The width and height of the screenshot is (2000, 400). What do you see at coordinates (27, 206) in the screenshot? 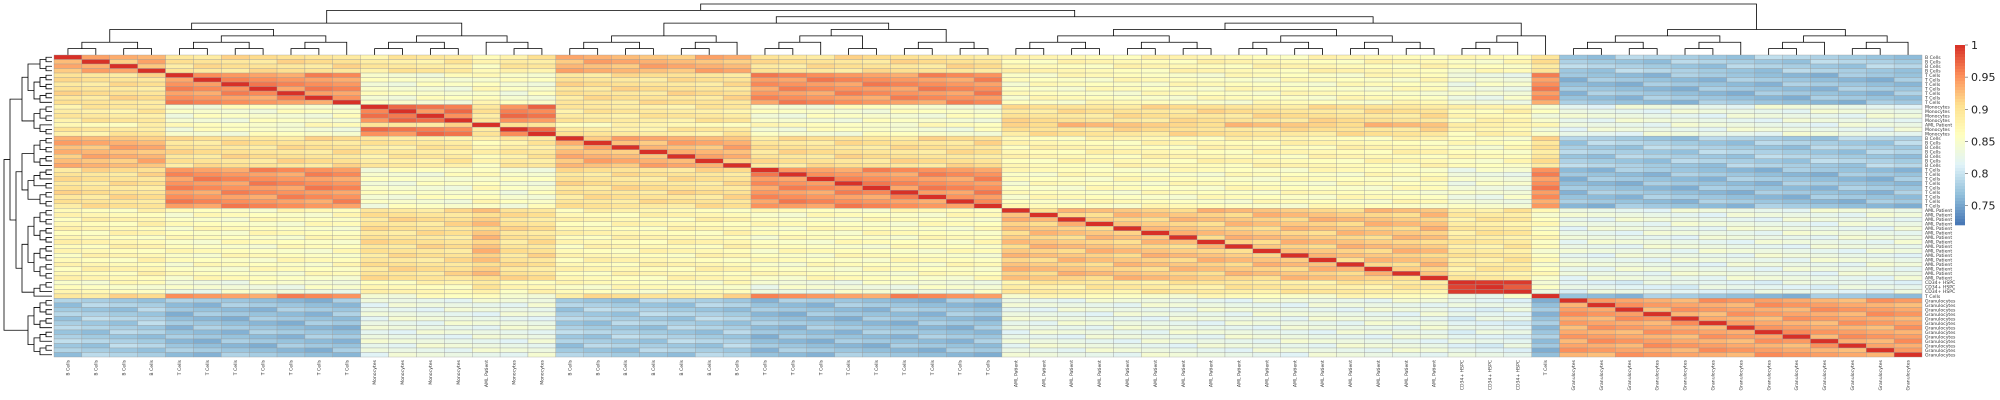
I see `row-dendrogram` at bounding box center [27, 206].